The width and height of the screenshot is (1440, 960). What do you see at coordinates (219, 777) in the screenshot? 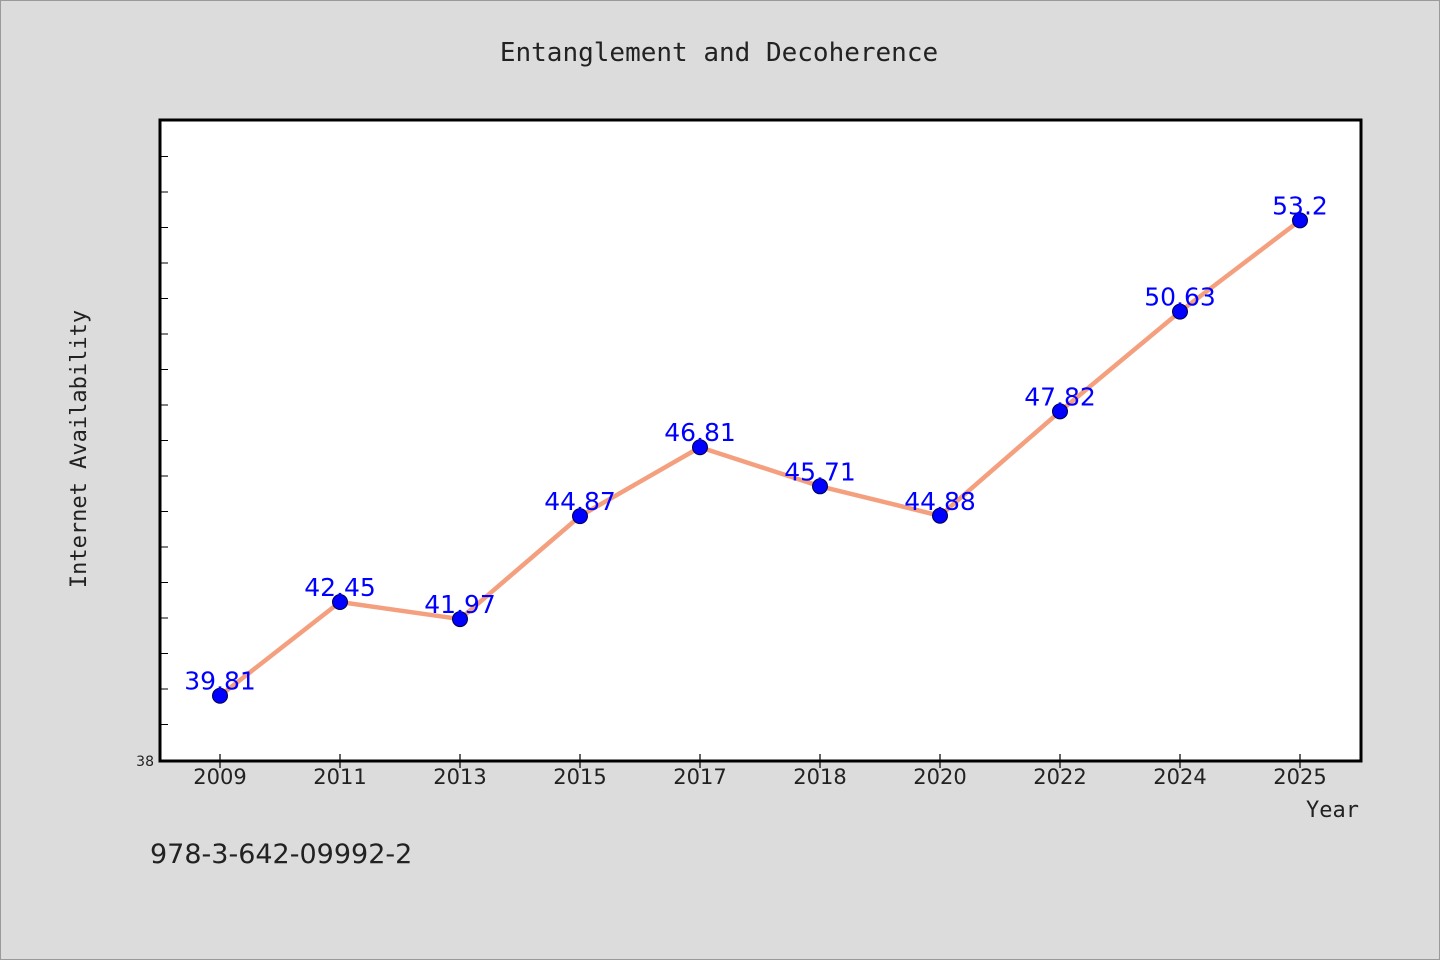
I see `x-tick-label: 2009` at bounding box center [219, 777].